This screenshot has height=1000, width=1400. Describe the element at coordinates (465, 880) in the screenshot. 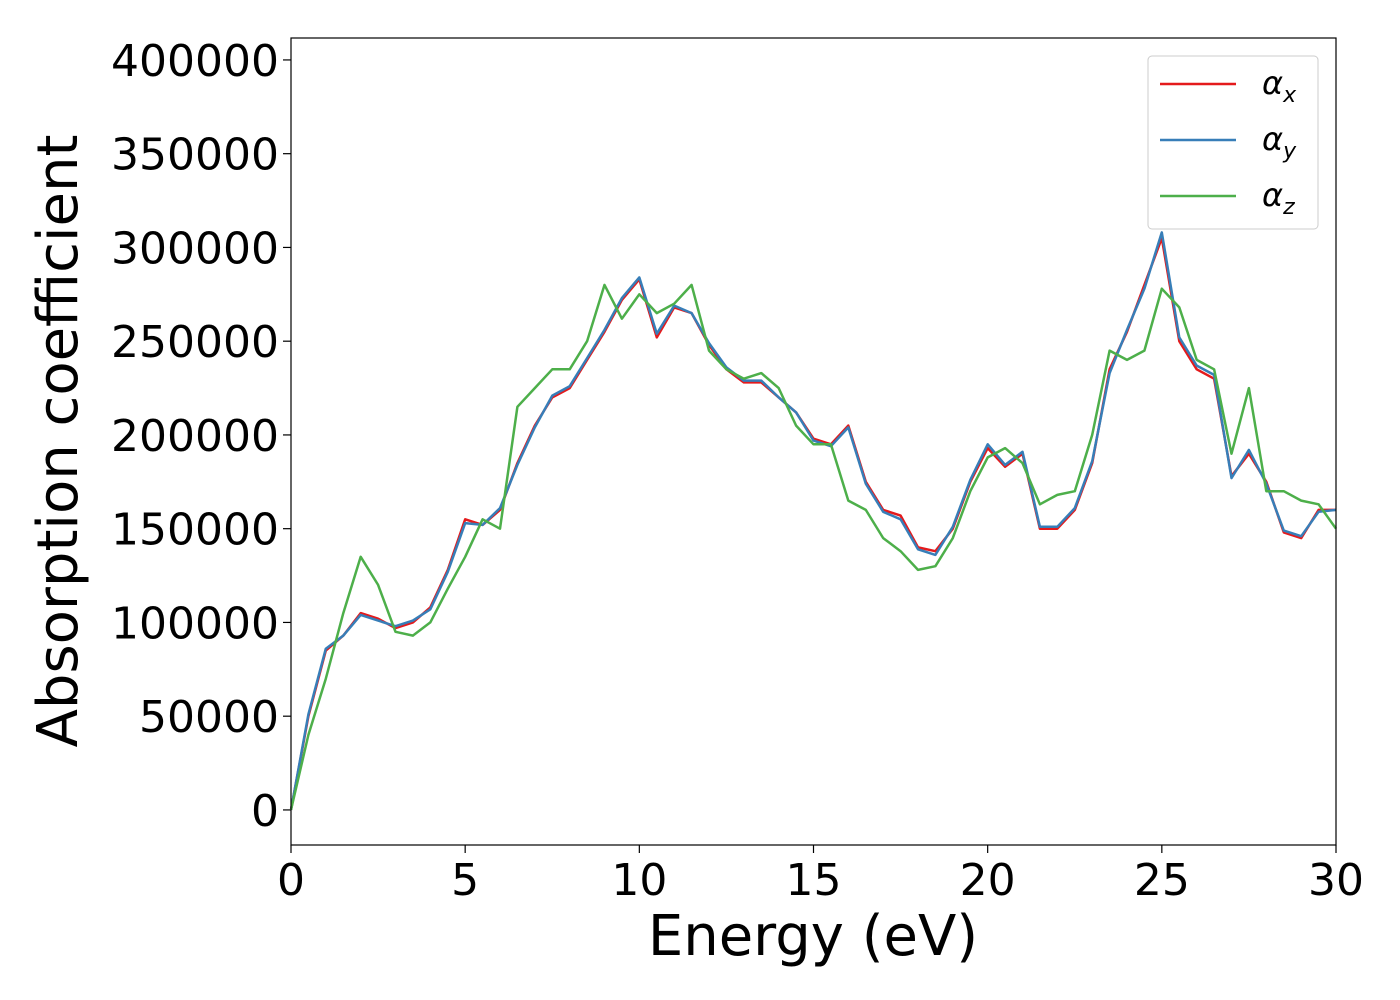

I see `x-tick-label: 5` at that location.